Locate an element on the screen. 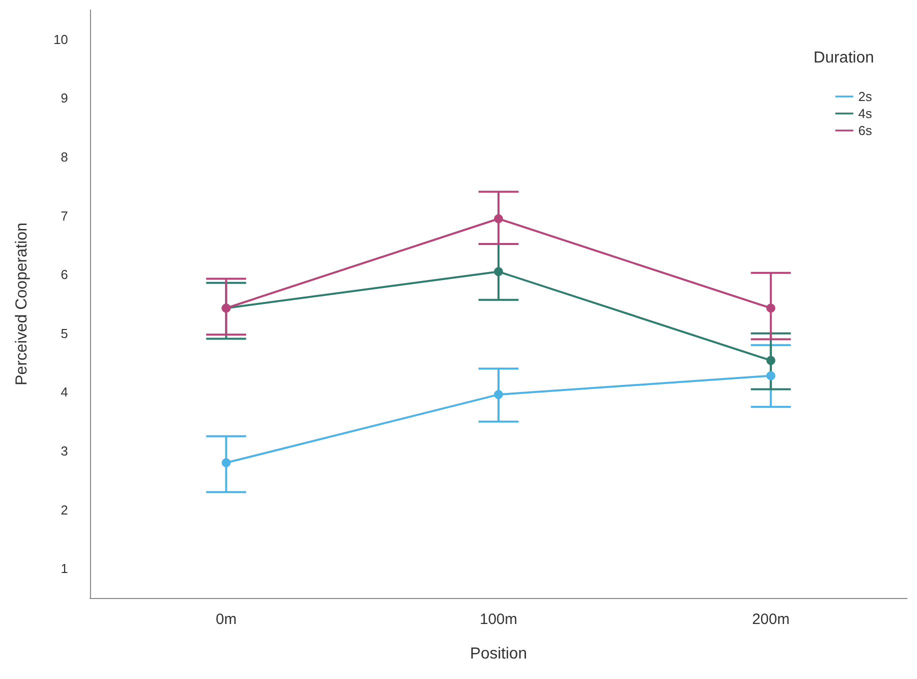  legend-label: 2s is located at coordinates (865, 96).